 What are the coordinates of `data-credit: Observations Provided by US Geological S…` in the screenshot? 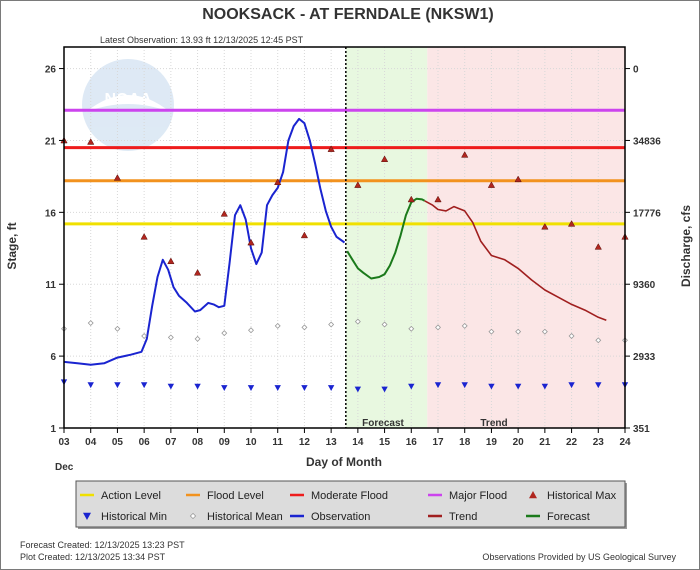 It's located at (579, 557).